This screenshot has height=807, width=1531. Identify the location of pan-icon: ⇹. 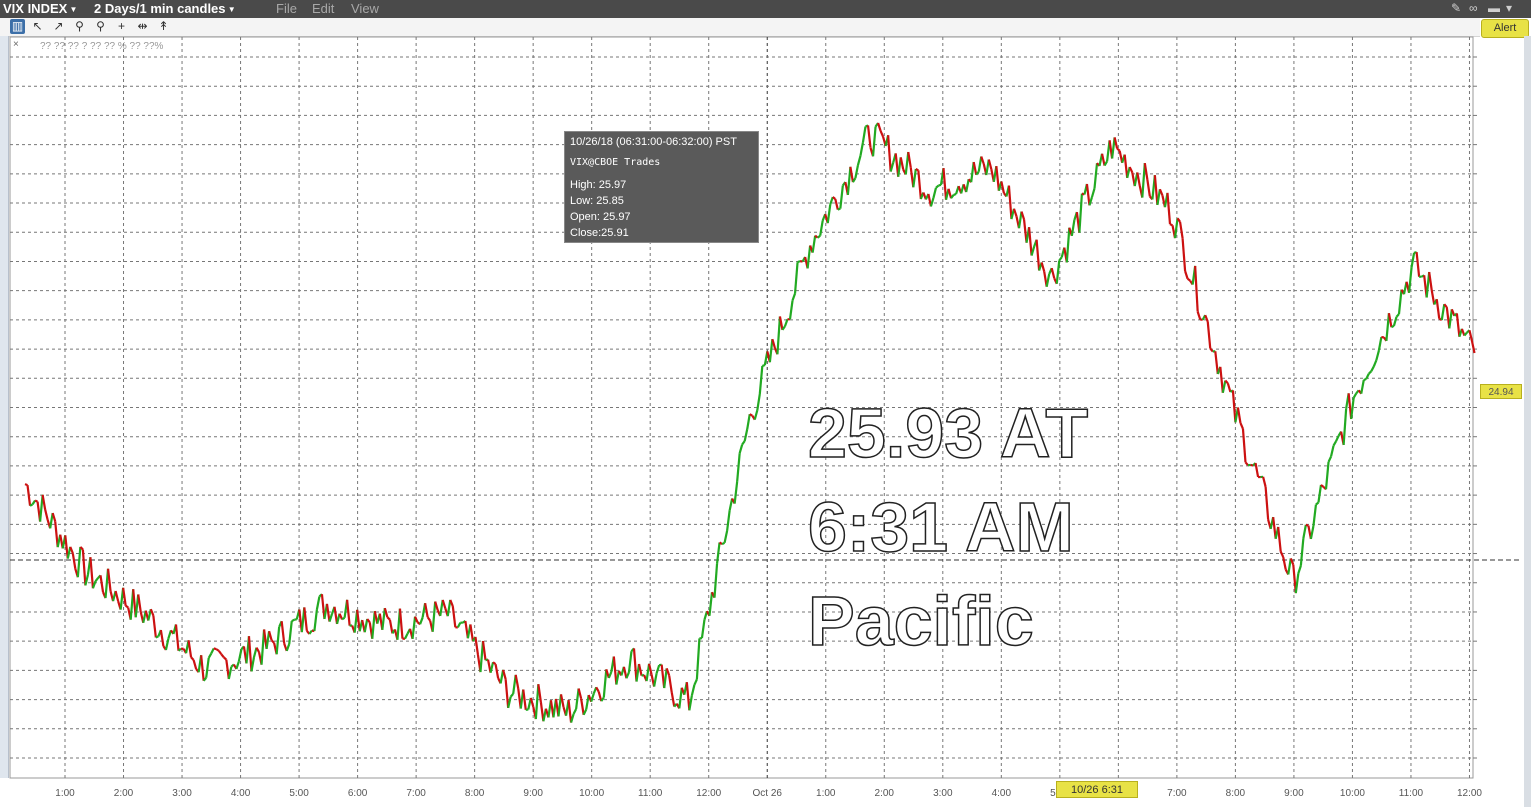
(142, 26).